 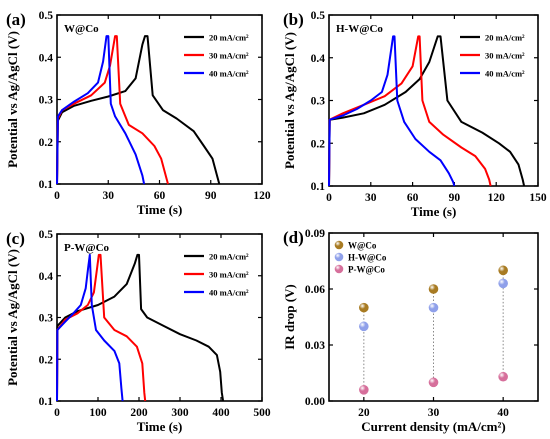 What do you see at coordinates (87, 248) in the screenshot?
I see `sample-label: P-W@Co` at bounding box center [87, 248].